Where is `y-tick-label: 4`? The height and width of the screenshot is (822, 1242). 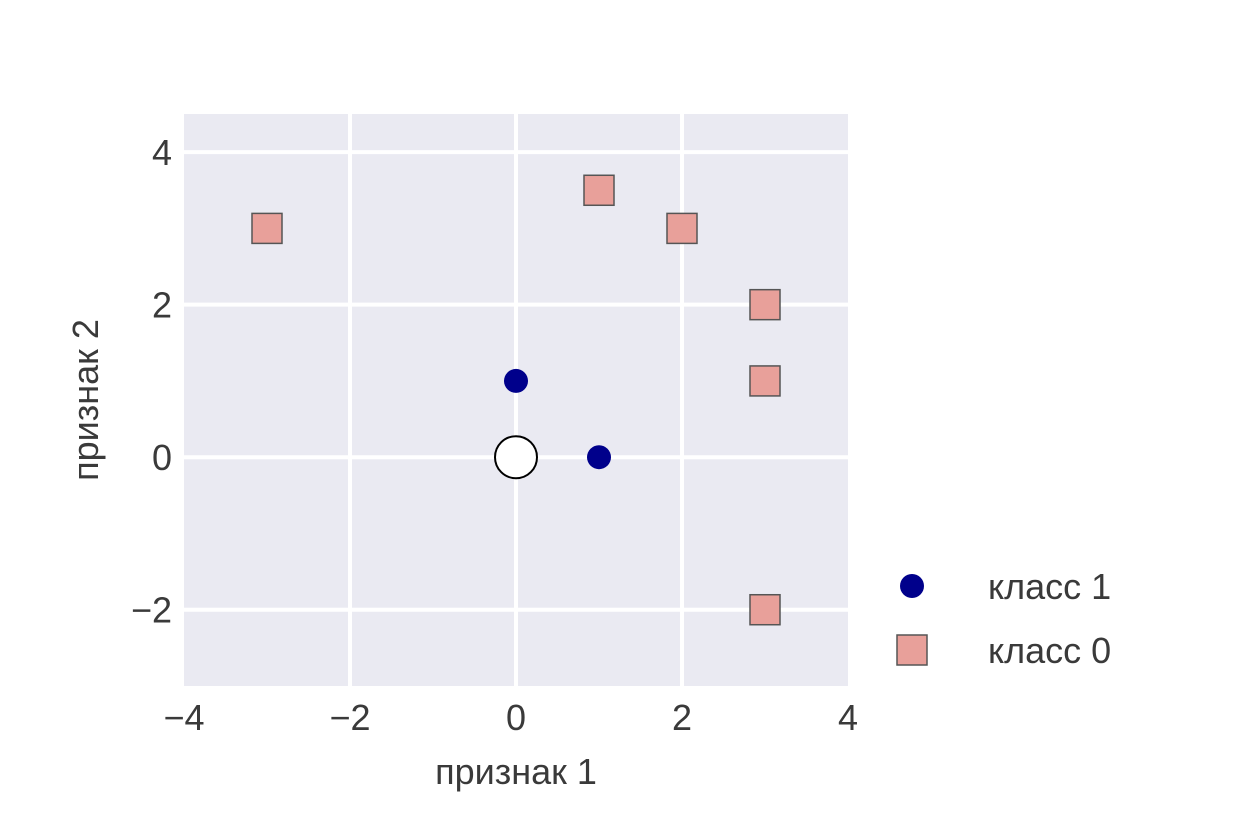
y-tick-label: 4 is located at coordinates (162, 152).